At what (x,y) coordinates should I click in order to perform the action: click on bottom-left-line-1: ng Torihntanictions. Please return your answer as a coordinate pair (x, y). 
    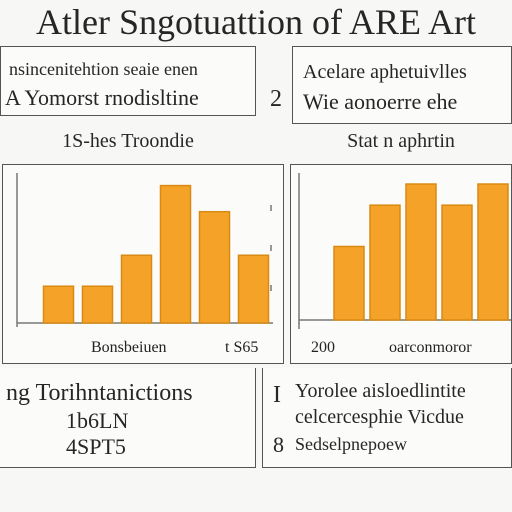
    Looking at the image, I should click on (99, 393).